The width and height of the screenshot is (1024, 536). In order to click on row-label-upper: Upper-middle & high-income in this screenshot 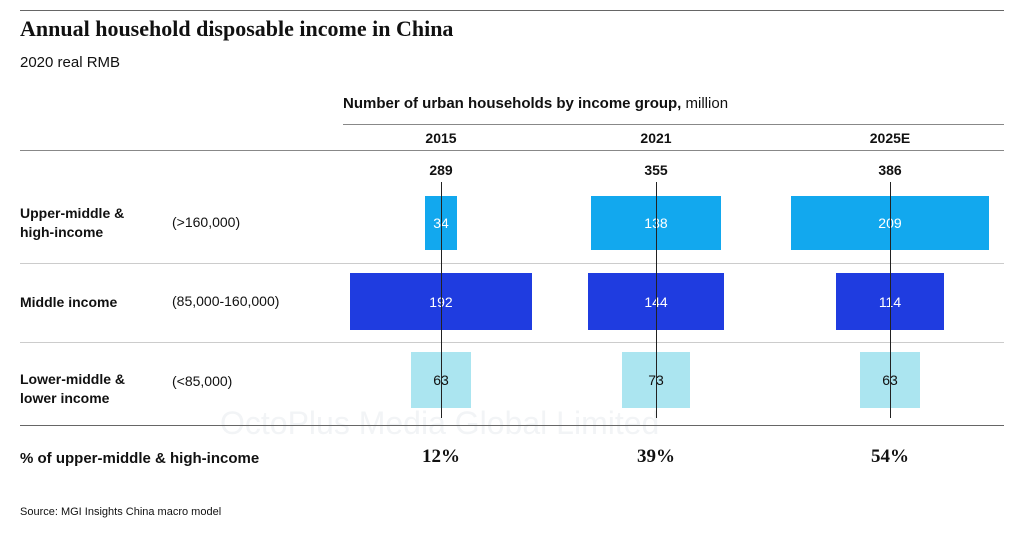, I will do `click(72, 223)`.